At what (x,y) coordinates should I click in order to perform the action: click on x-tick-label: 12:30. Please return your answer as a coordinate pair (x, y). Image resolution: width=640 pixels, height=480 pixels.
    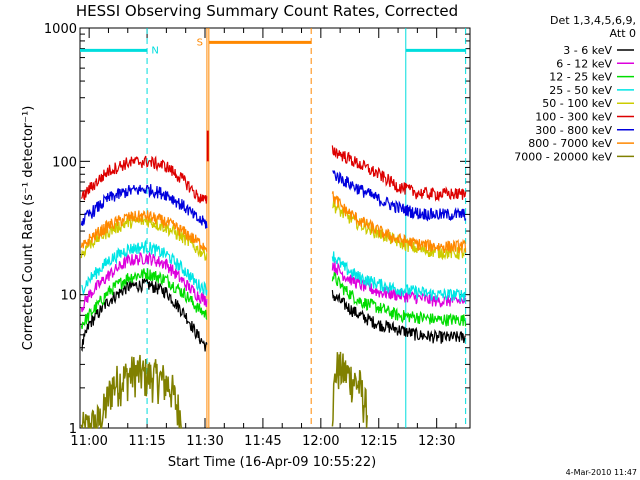
    Looking at the image, I should click on (436, 441).